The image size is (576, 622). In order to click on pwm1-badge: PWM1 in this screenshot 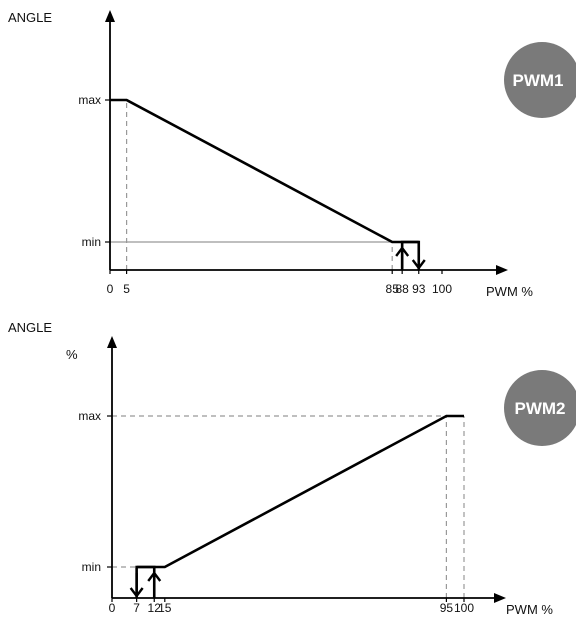, I will do `click(540, 80)`.